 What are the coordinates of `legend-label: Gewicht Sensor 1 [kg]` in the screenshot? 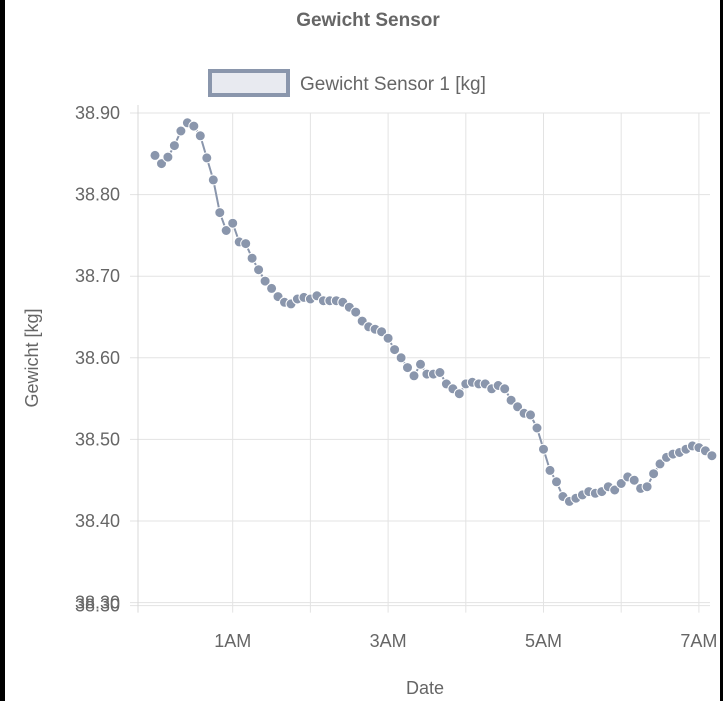 It's located at (393, 84).